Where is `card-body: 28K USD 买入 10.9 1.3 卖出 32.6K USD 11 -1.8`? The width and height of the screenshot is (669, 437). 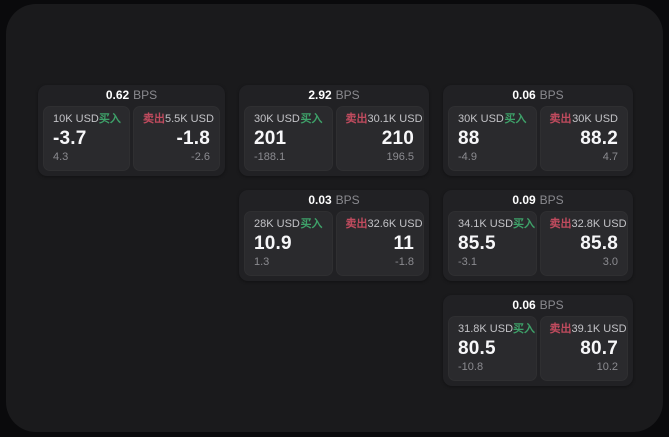 card-body: 28K USD 买入 10.9 1.3 卖出 32.6K USD 11 -1.8 is located at coordinates (334, 243).